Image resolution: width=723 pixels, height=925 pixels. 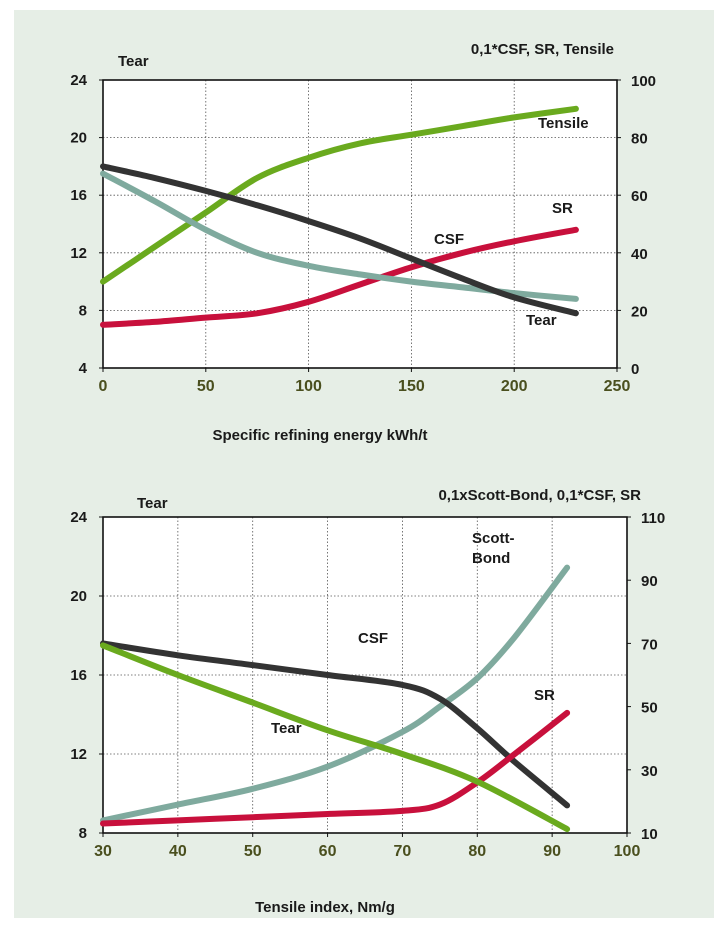 I want to click on series-annotation: Scott-Bond, so click(x=493, y=548).